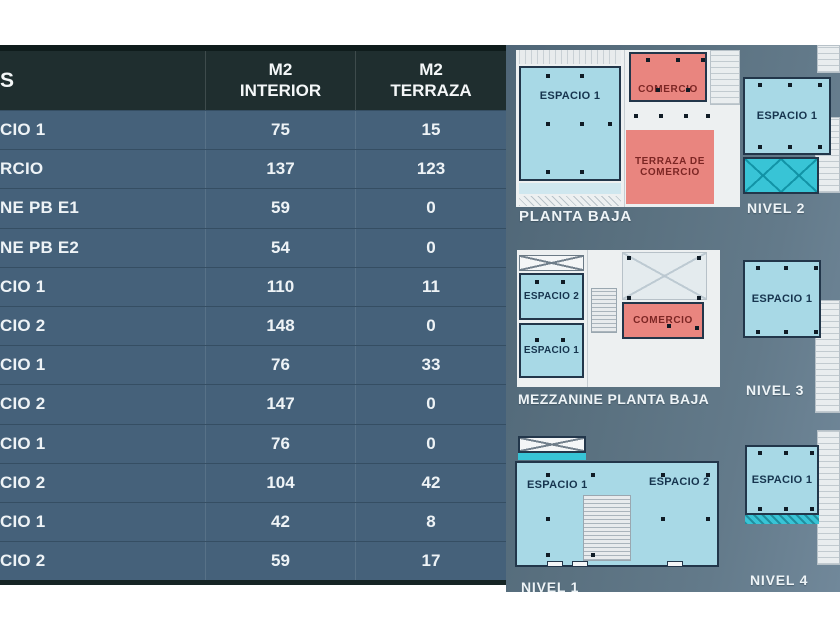 The width and height of the screenshot is (840, 630). I want to click on m2-interior-cell: 75, so click(280, 130).